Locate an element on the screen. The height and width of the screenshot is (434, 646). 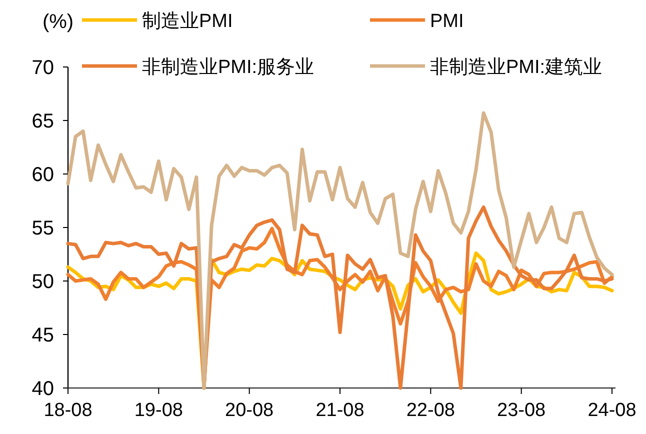
y-axis-title: (%) is located at coordinates (58, 22).